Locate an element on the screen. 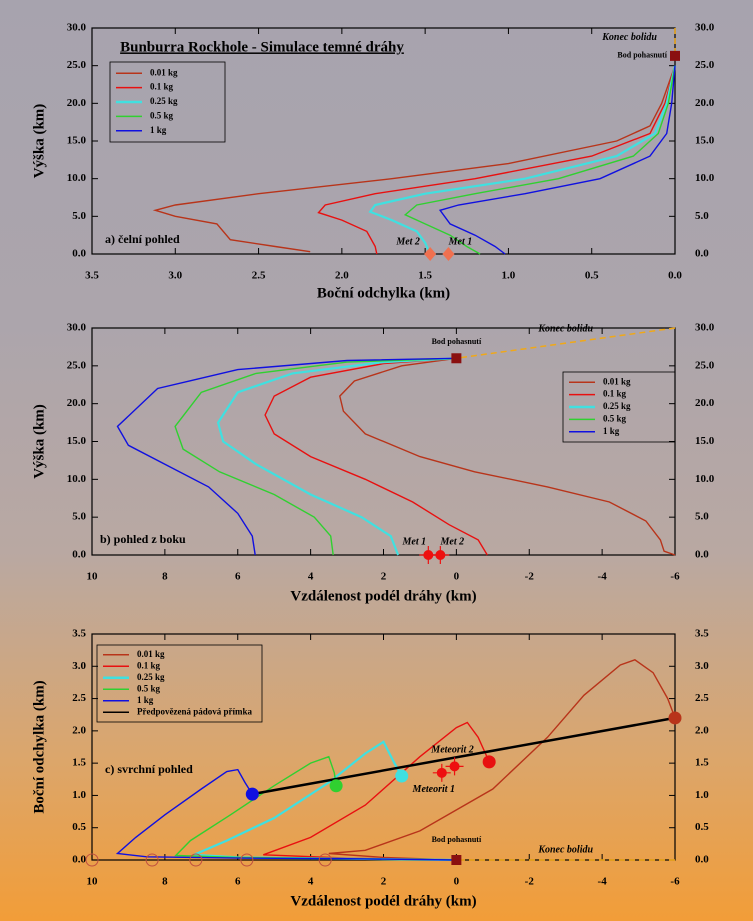 The height and width of the screenshot is (921, 753). y-tick-label: 1.5 is located at coordinates (702, 763).